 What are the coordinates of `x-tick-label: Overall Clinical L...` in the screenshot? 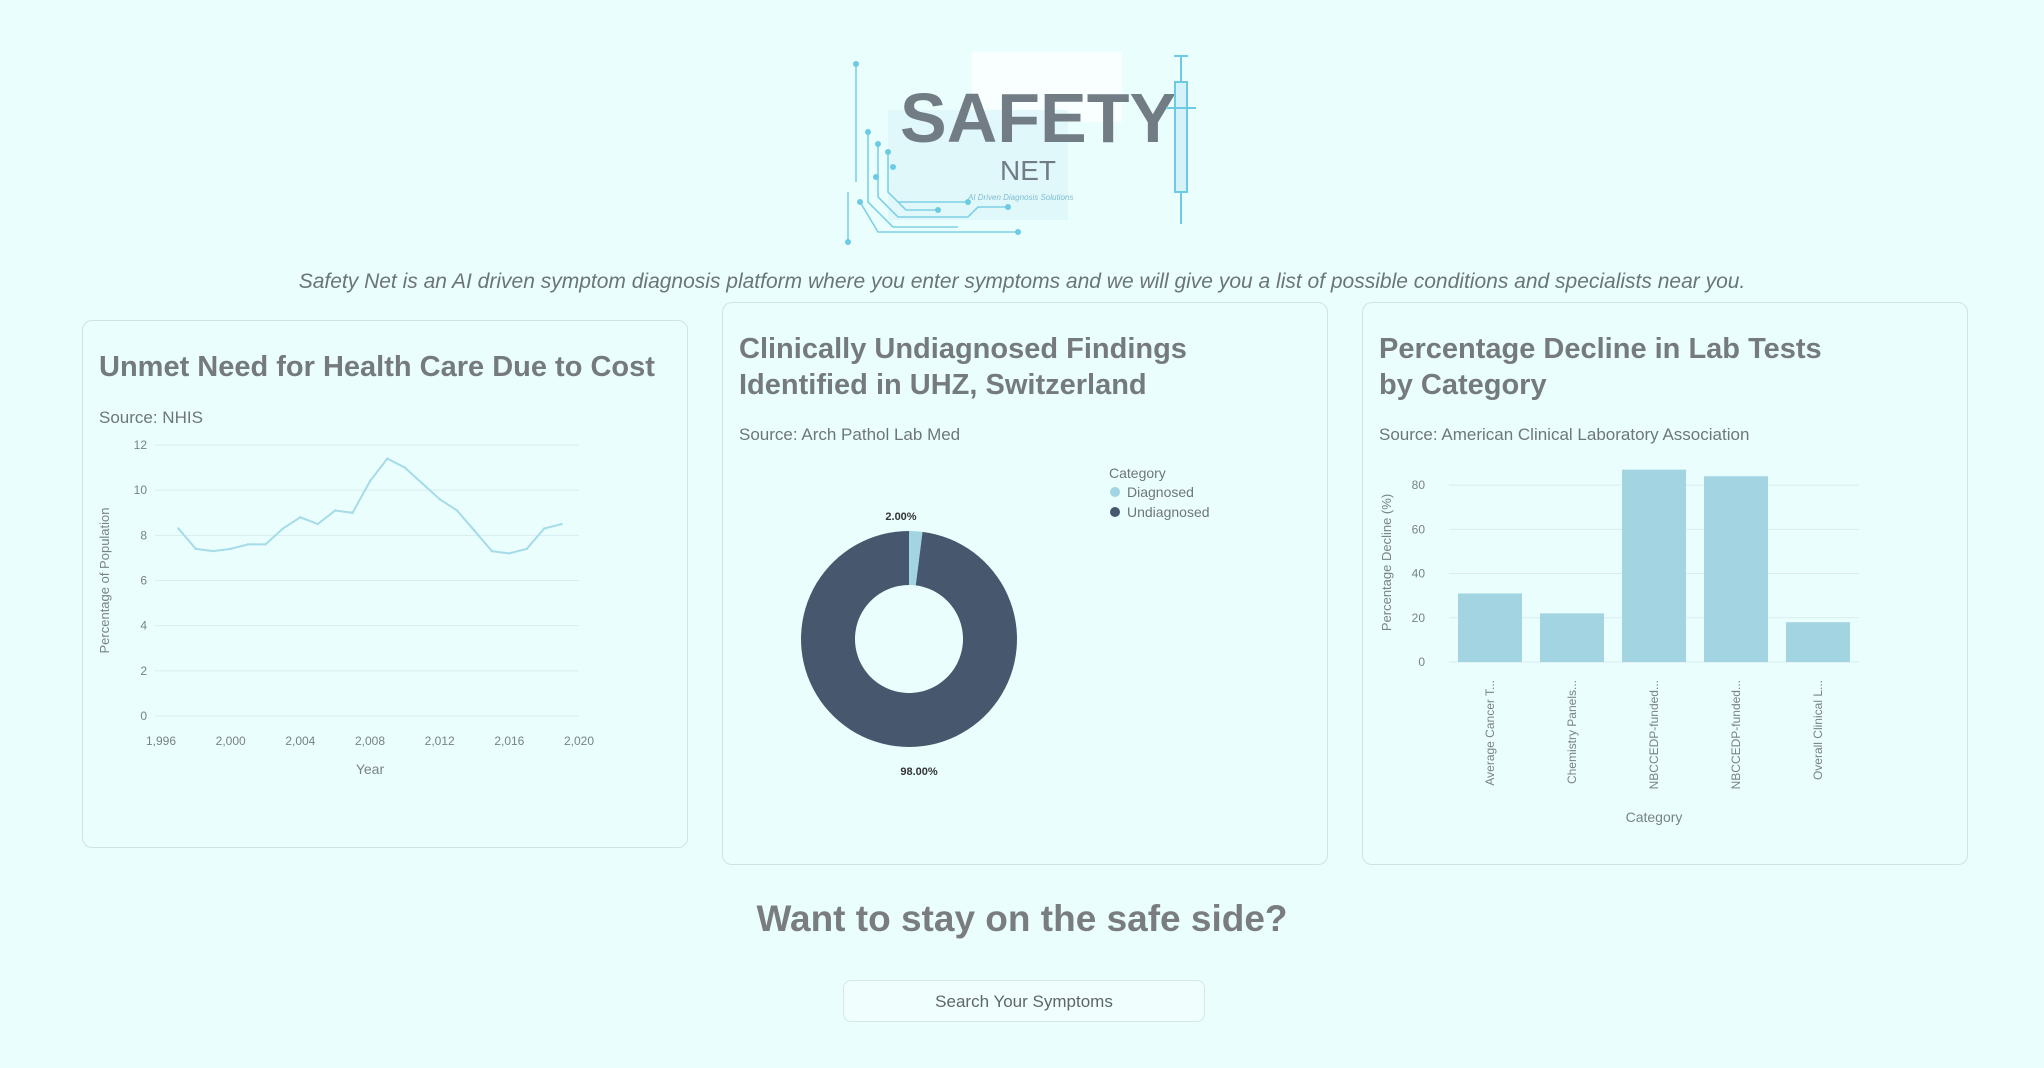 It's located at (1818, 730).